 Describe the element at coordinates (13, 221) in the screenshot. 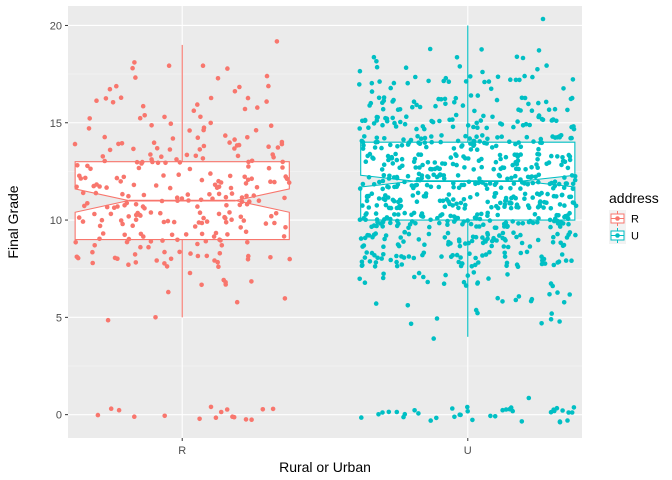

I see `y-axis-title: Final Grade` at that location.